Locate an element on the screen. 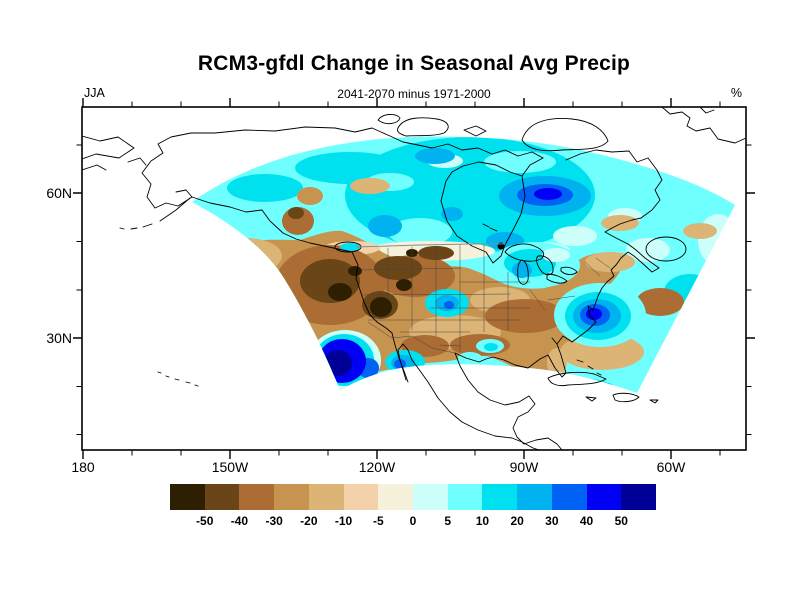 This screenshot has height=612, width=792. colorbar-tick-label: 40 is located at coordinates (586, 521).